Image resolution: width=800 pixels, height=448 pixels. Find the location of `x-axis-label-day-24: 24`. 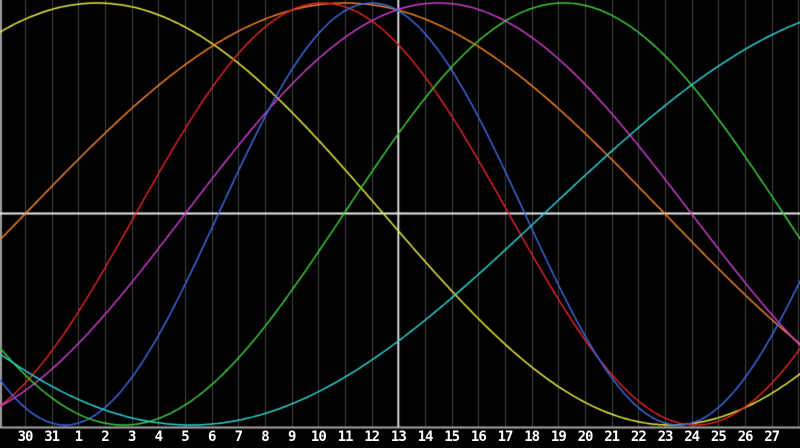

x-axis-label-day-24: 24 is located at coordinates (692, 437).